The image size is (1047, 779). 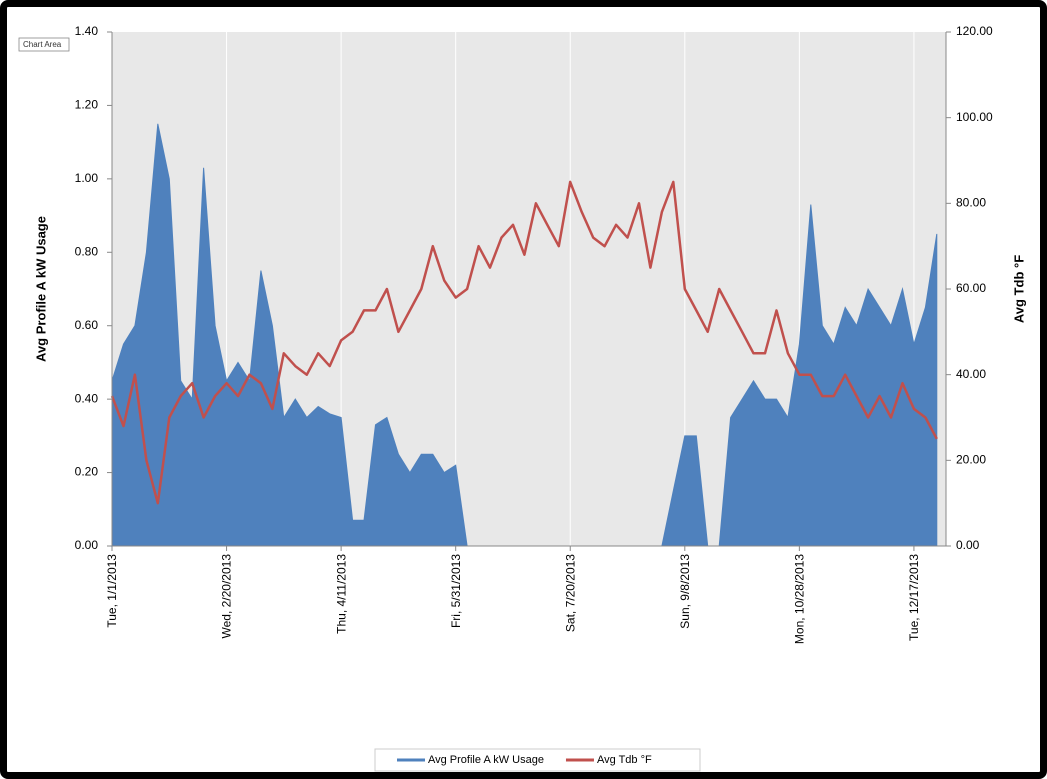 What do you see at coordinates (87, 325) in the screenshot?
I see `y-tick-label: 0.60` at bounding box center [87, 325].